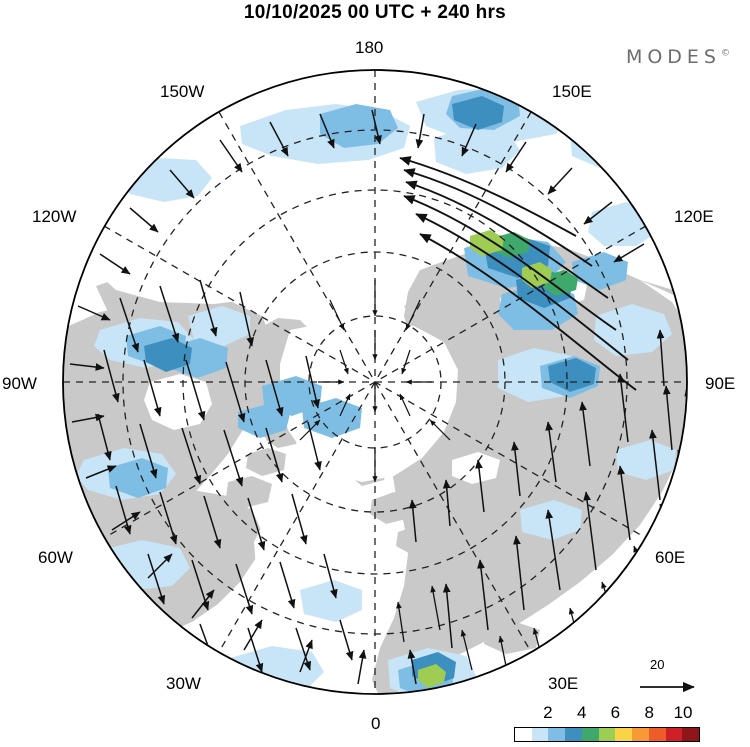  Describe the element at coordinates (581, 712) in the screenshot. I see `colorbar-tick-4: 4` at that location.